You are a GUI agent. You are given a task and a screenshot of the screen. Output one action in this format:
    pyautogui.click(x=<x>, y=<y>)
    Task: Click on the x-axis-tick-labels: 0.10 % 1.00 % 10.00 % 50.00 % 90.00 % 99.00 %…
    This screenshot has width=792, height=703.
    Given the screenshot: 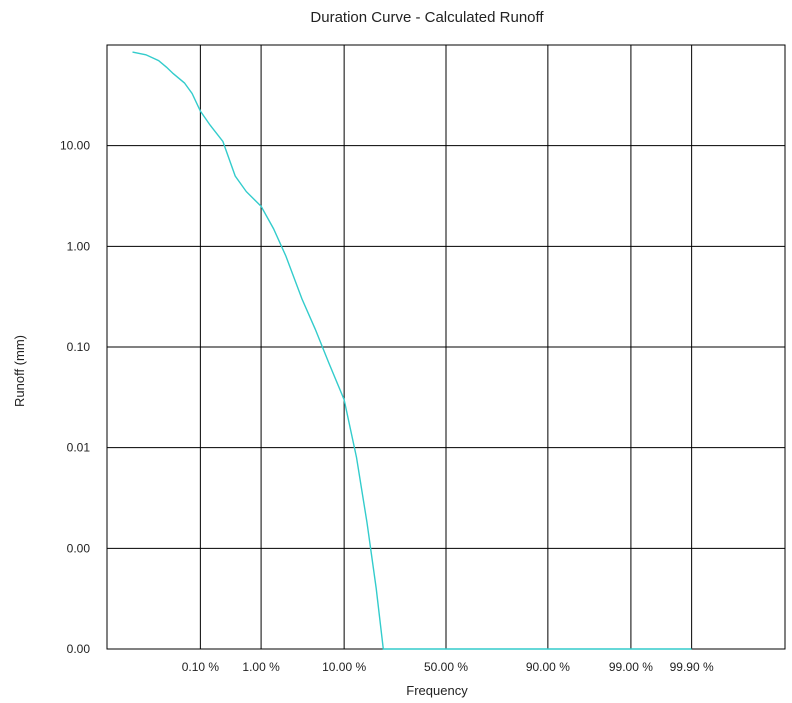 What is the action you would take?
    pyautogui.click(x=448, y=667)
    